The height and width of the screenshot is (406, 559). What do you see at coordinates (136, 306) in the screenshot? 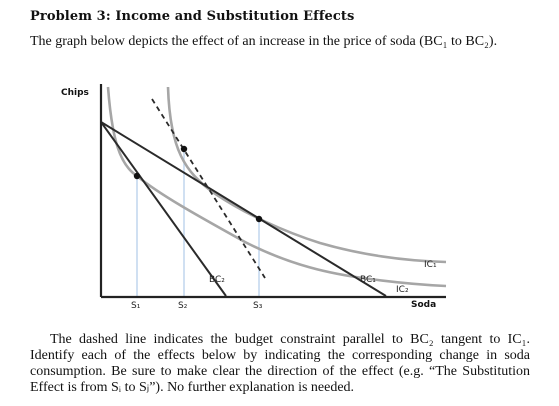
I see `tick-label-s1: S₁` at bounding box center [136, 306].